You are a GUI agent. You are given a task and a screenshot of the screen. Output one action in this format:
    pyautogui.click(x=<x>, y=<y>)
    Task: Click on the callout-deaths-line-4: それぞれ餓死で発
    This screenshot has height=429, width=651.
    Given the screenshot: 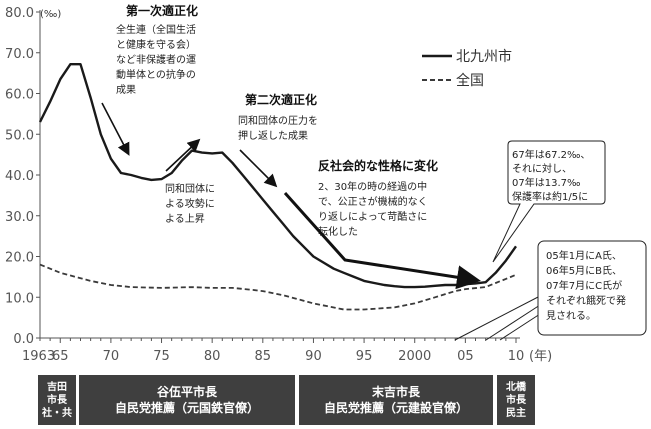 What is the action you would take?
    pyautogui.click(x=586, y=300)
    